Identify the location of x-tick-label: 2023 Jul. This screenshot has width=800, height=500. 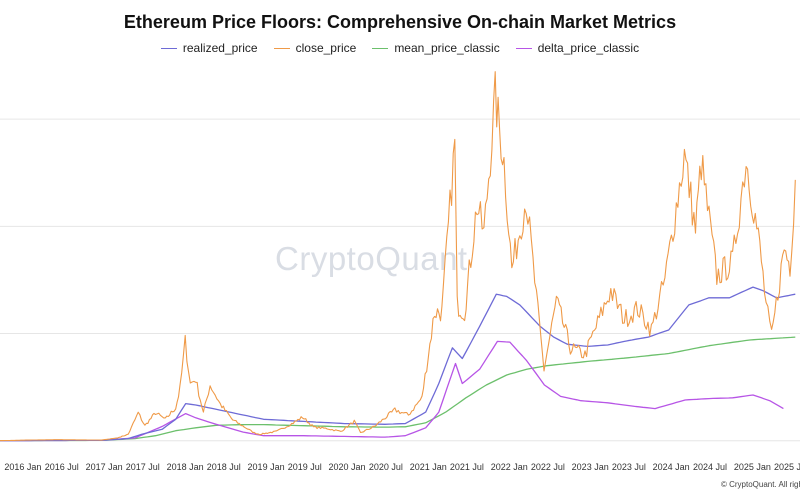
(628, 467).